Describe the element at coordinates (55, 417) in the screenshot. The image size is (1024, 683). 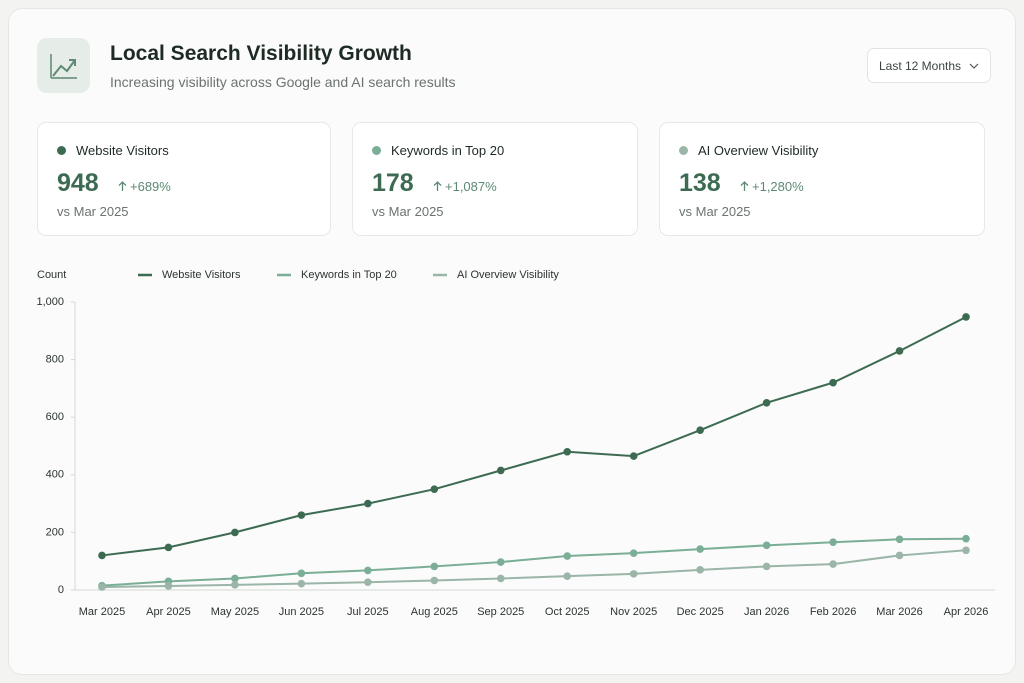
I see `y-tick-label: 600` at that location.